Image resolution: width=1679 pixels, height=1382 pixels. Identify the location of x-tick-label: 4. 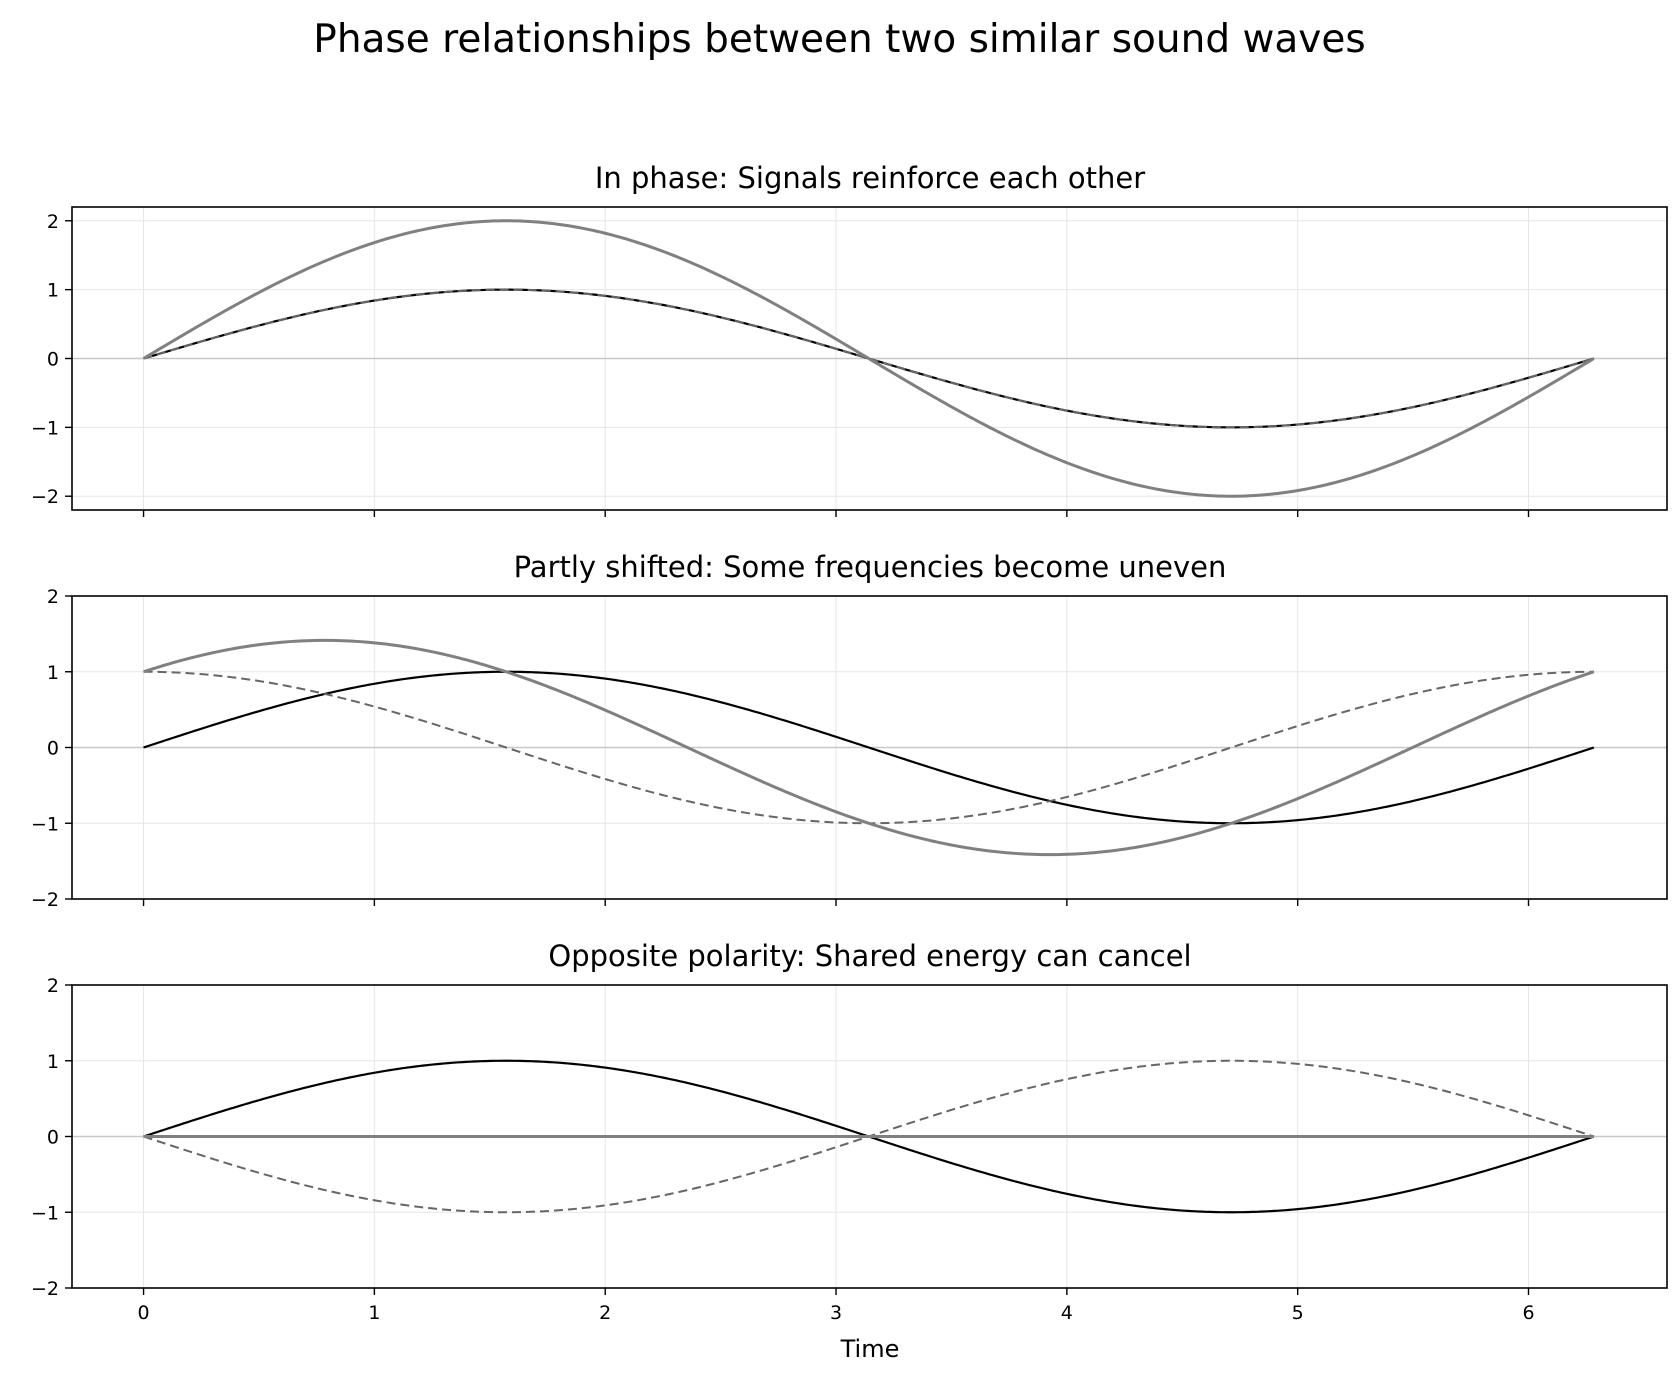
(1067, 1313).